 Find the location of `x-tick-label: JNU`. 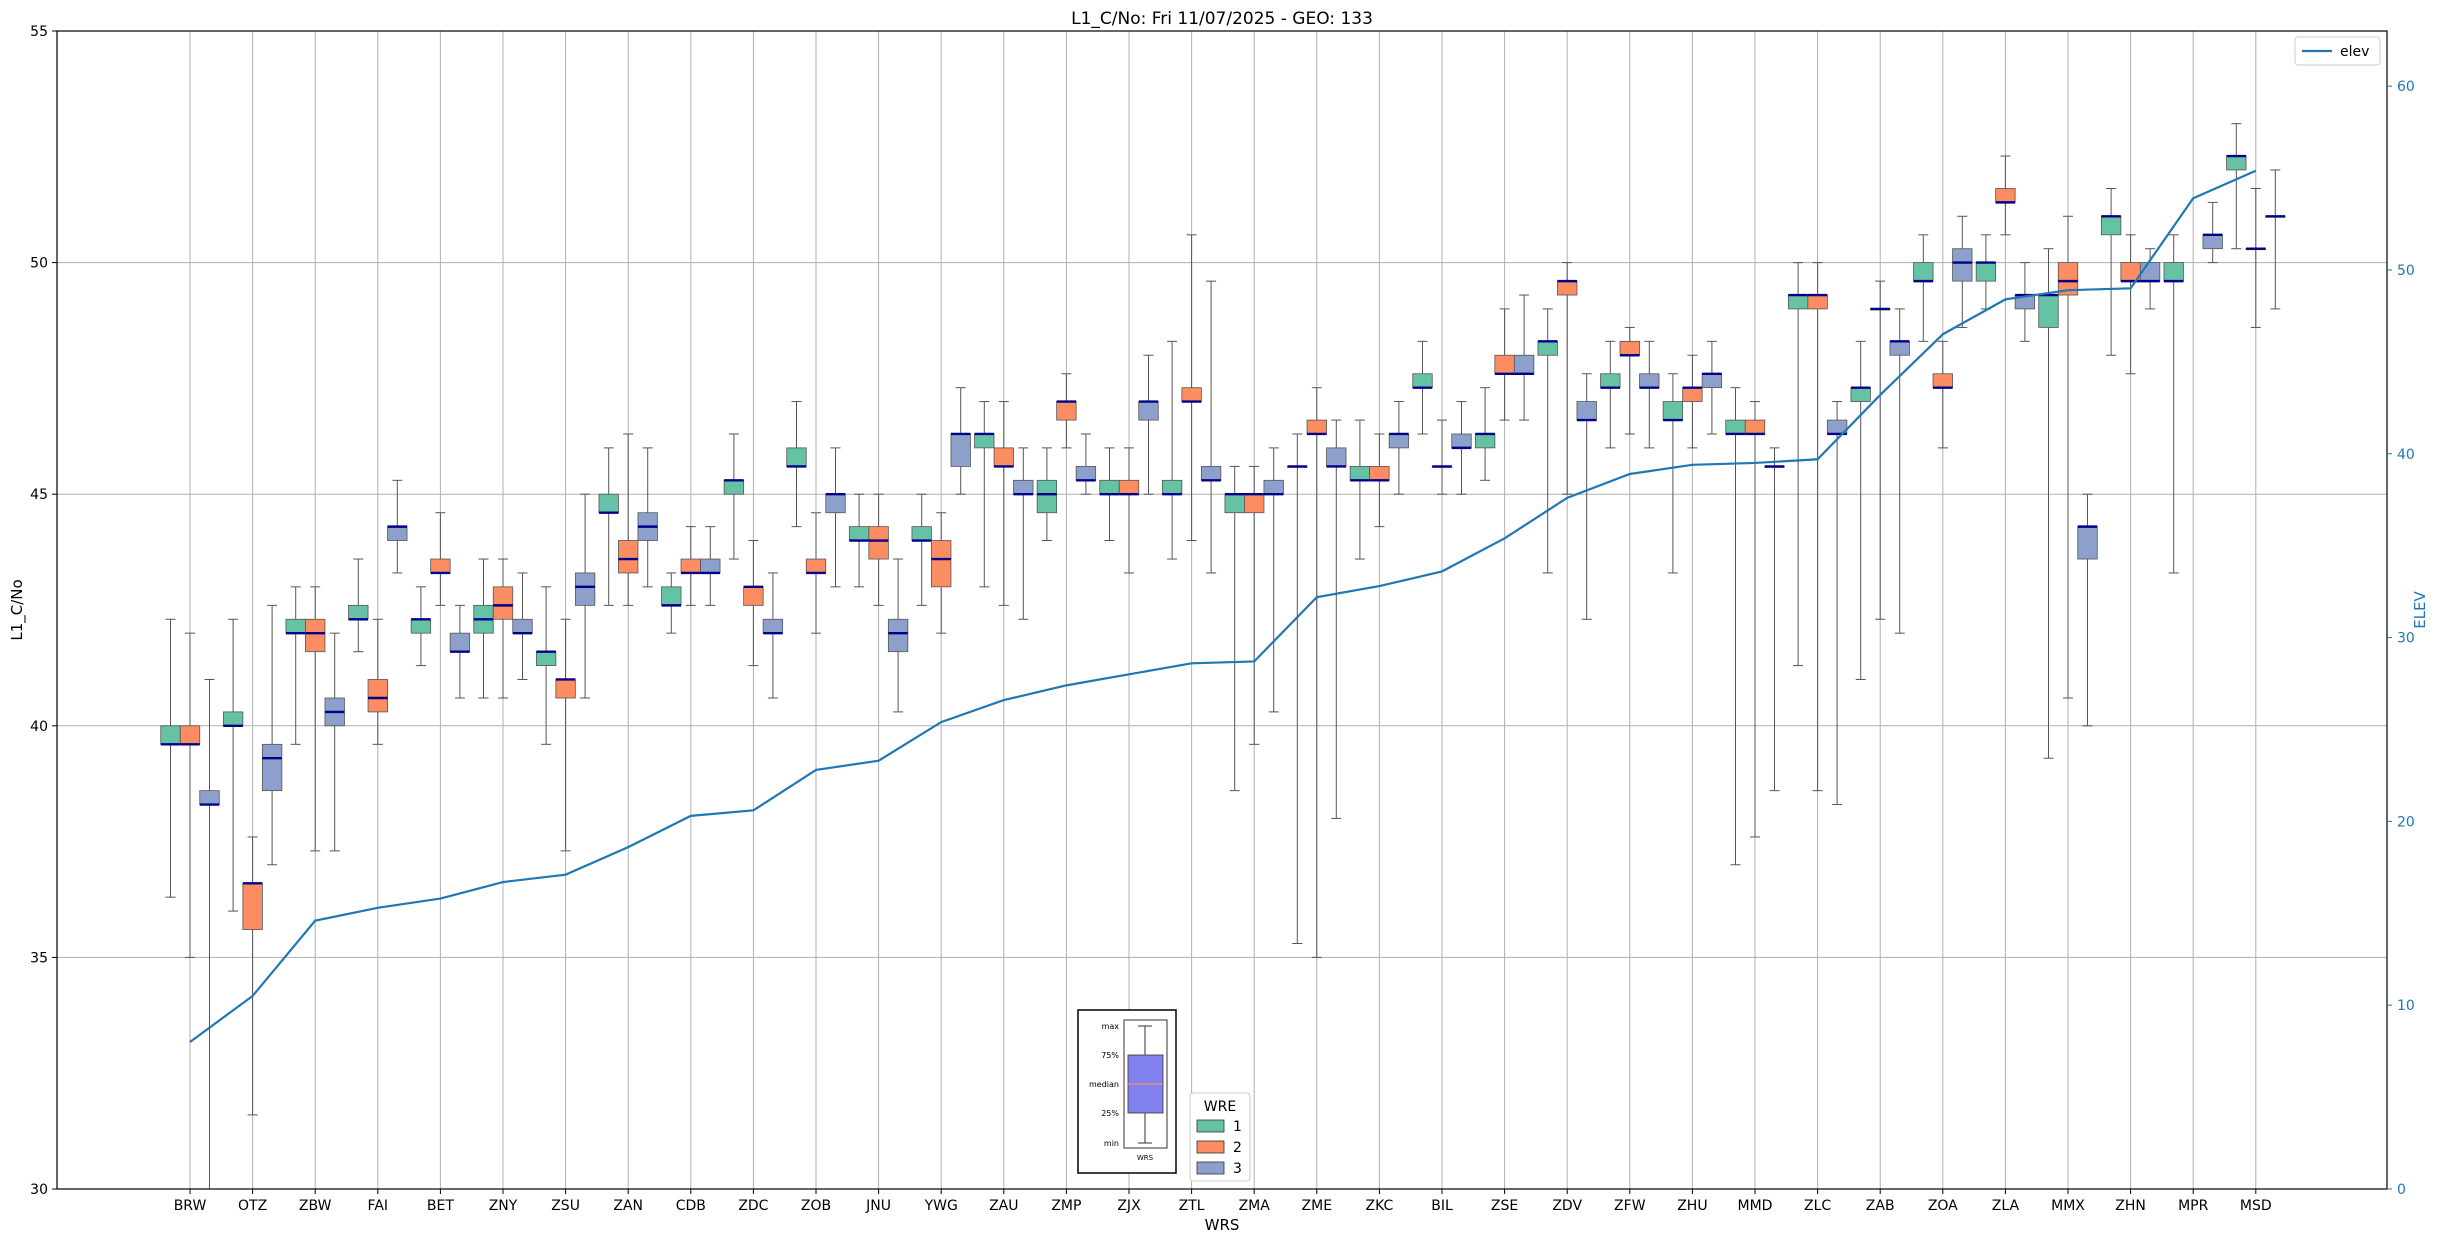

x-tick-label: JNU is located at coordinates (878, 1206).